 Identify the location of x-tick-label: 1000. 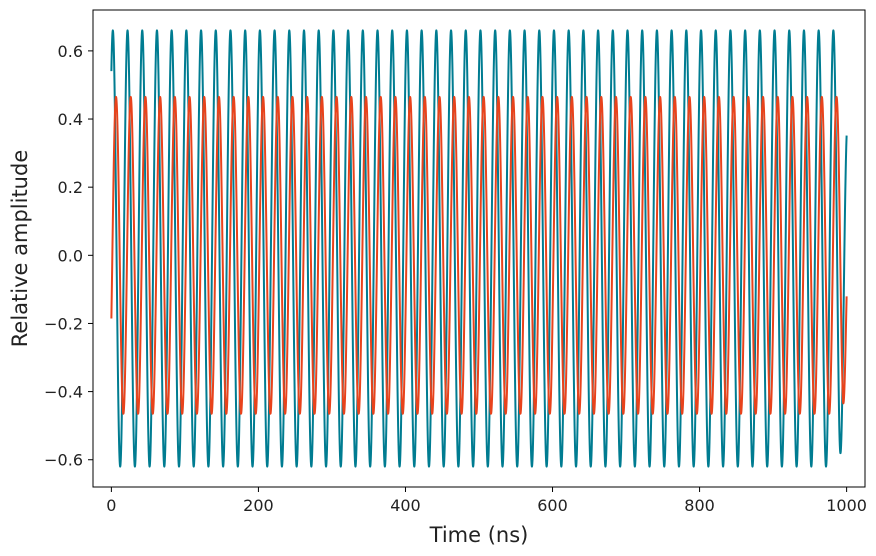
(846, 505).